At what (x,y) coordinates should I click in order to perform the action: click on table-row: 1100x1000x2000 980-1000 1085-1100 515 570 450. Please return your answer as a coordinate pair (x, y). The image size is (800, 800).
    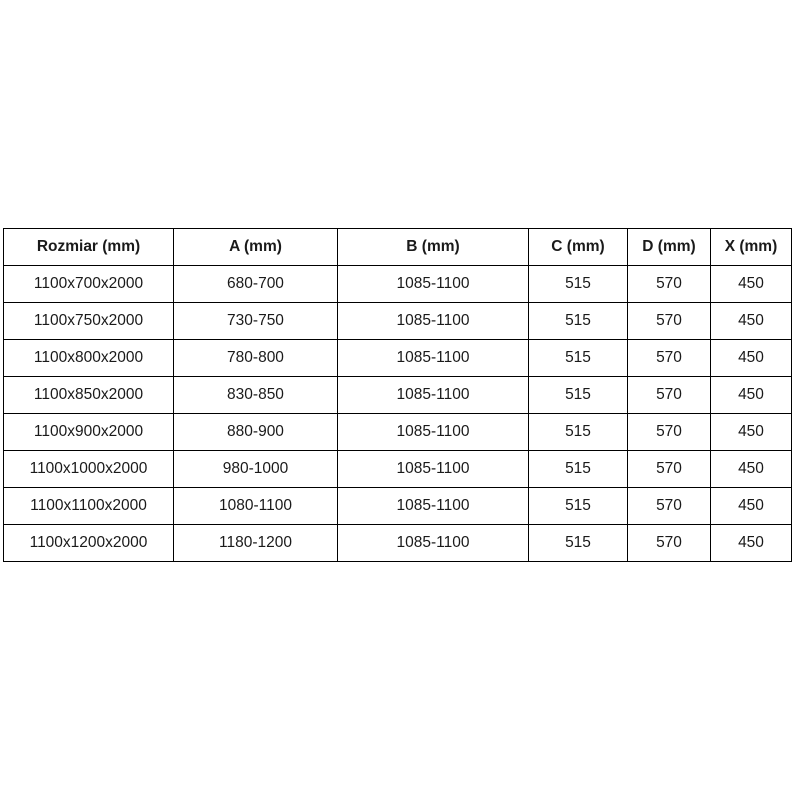
    Looking at the image, I should click on (397, 469).